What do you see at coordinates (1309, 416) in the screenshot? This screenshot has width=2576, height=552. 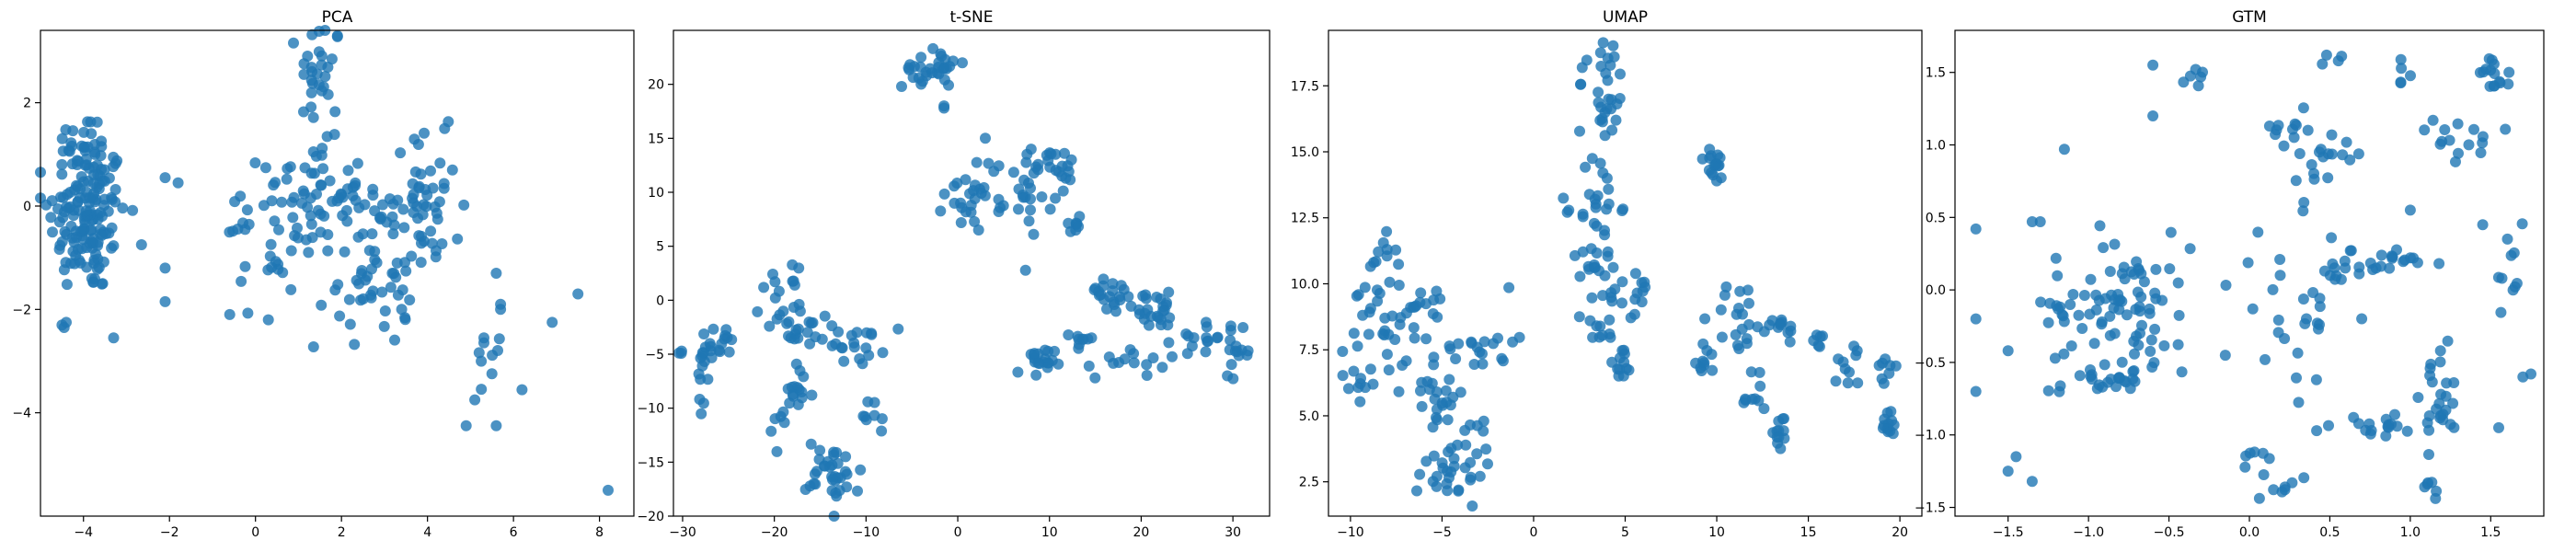 I see `y-tick-label: 5.0` at bounding box center [1309, 416].